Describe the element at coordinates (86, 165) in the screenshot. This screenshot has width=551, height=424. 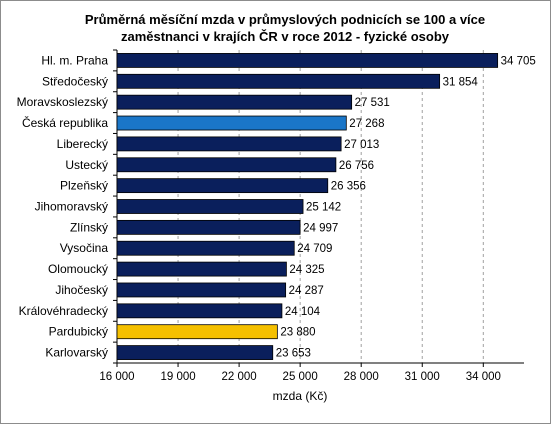
I see `category-label: Ustecký` at that location.